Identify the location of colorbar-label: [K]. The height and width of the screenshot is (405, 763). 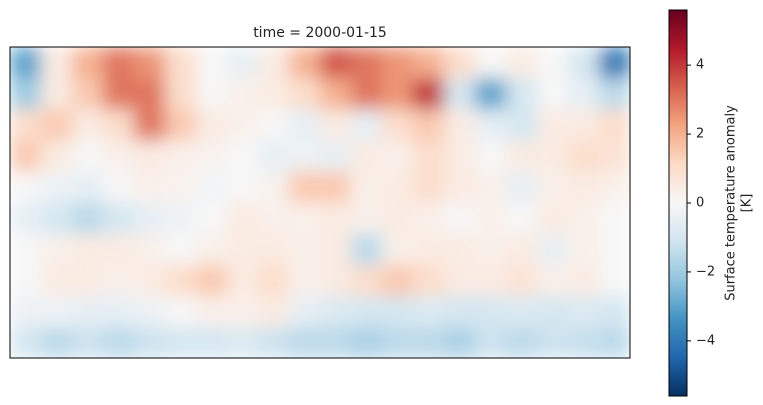
(747, 203).